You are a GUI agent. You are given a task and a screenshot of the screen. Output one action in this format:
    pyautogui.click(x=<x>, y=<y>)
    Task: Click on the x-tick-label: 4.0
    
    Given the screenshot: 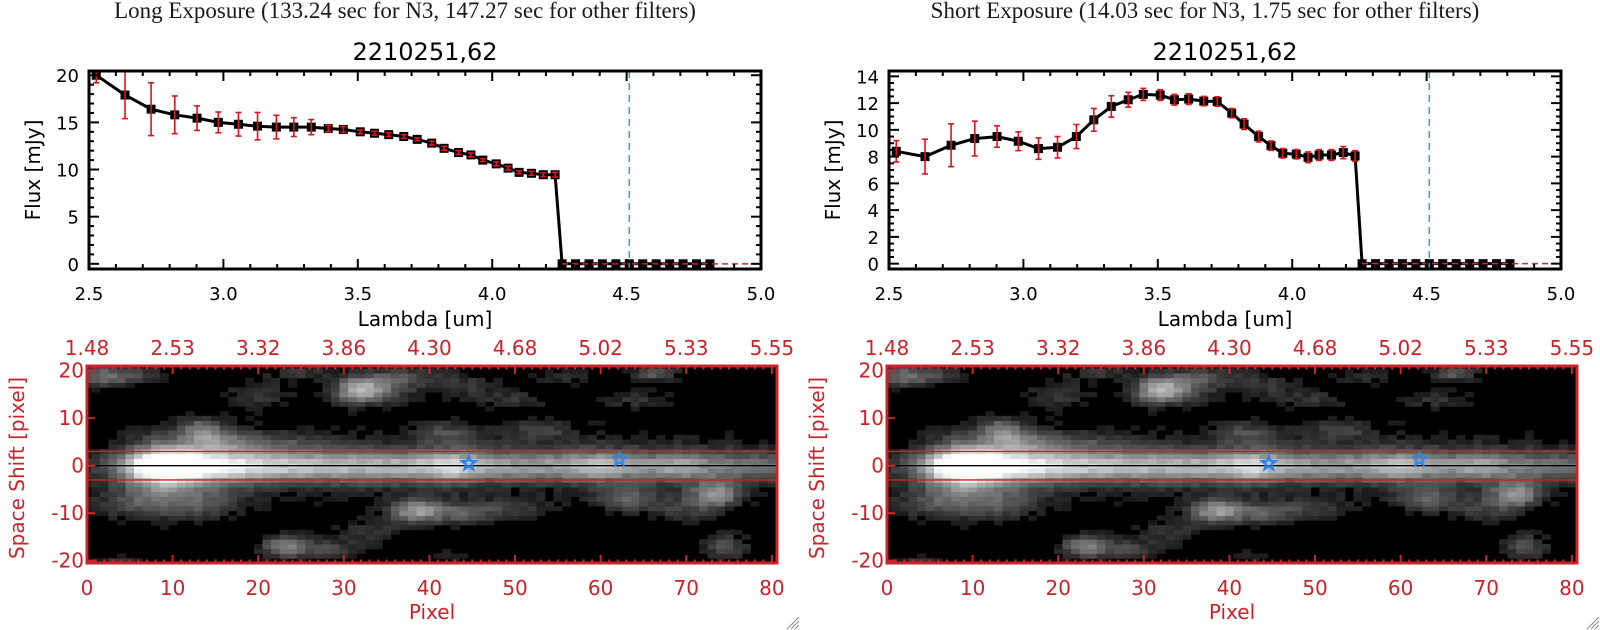 What is the action you would take?
    pyautogui.click(x=1292, y=294)
    